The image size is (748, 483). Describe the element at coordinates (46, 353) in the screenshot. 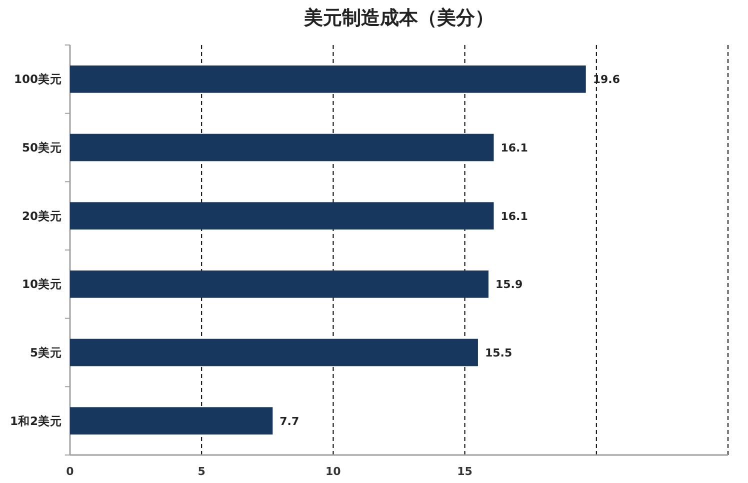

I see `y-tick-label: 5美元` at that location.